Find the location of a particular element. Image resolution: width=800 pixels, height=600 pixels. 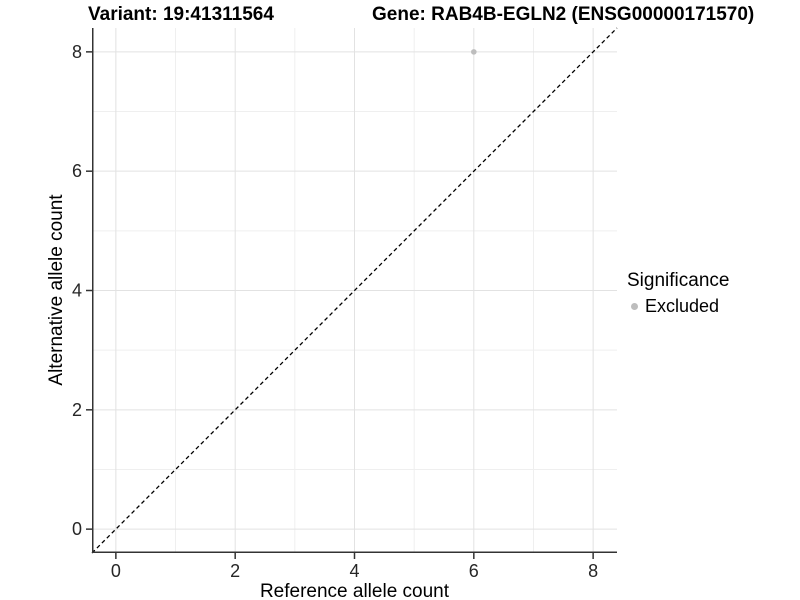

legend: Significance Excluded is located at coordinates (678, 293).